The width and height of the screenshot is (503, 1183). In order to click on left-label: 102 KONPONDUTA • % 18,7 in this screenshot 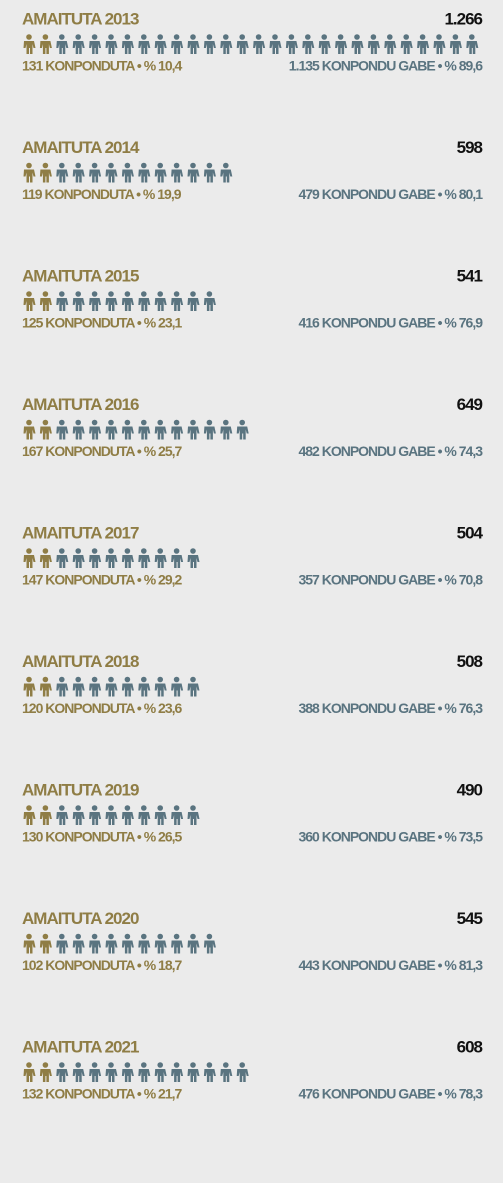, I will do `click(102, 965)`.